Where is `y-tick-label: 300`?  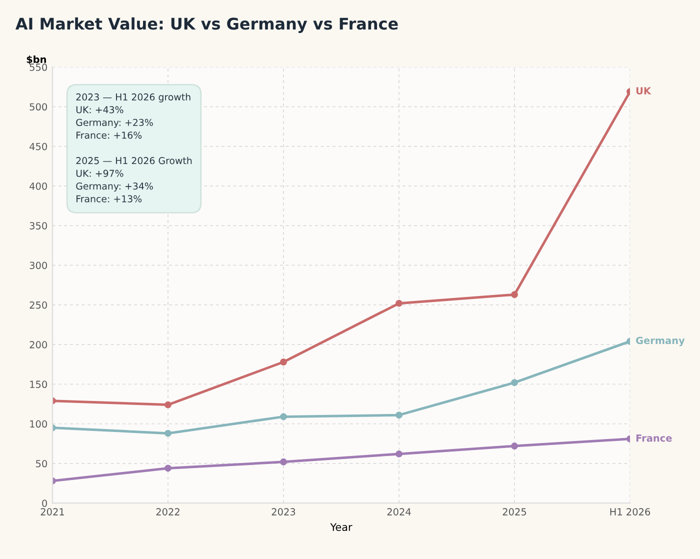 y-tick-label: 300 is located at coordinates (38, 266).